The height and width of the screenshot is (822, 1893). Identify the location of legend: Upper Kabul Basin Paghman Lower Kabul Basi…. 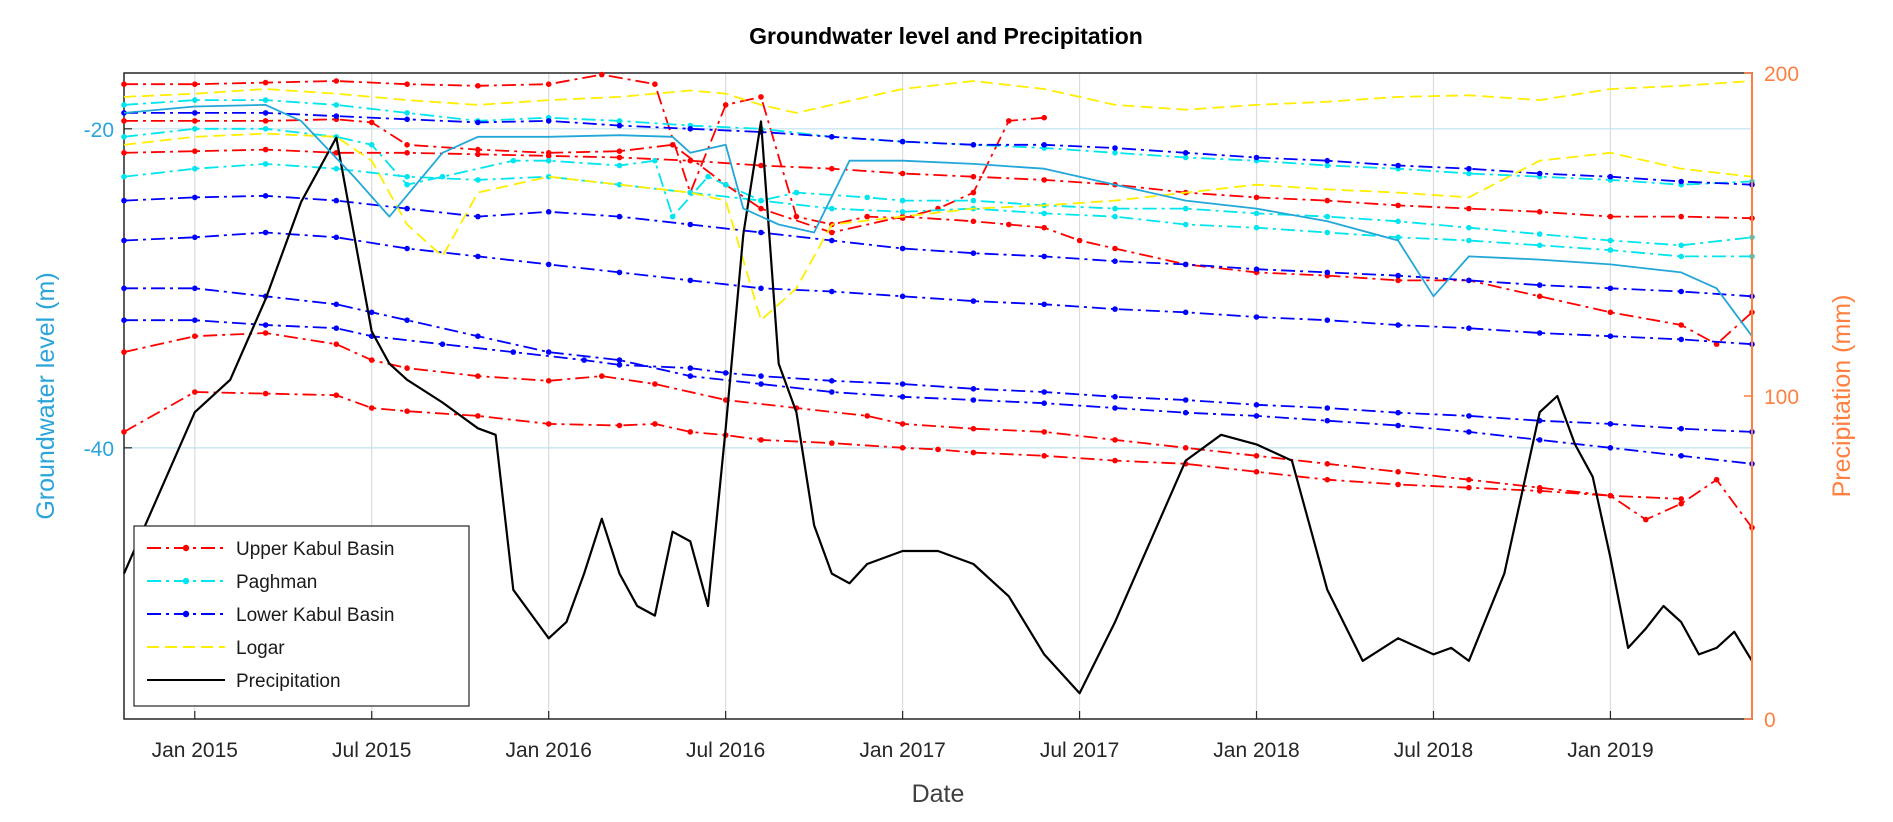
(301, 616).